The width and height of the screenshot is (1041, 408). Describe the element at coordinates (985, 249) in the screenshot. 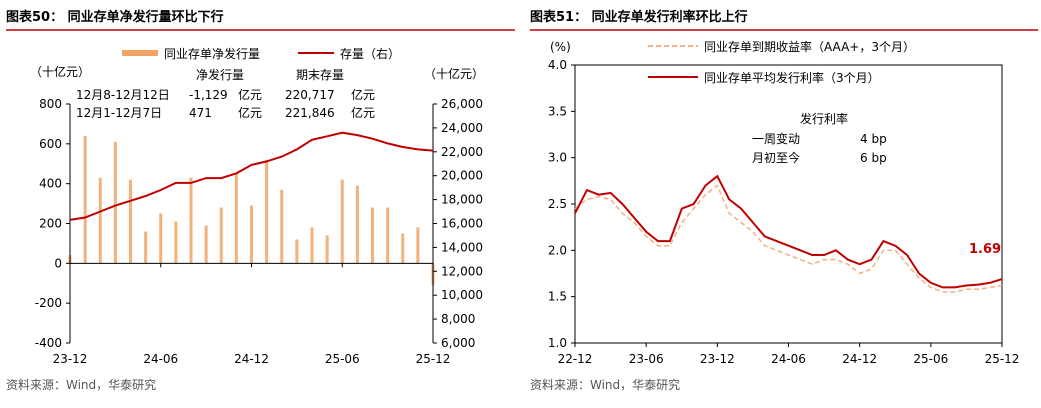

I see `last-value-label: 1.69` at that location.